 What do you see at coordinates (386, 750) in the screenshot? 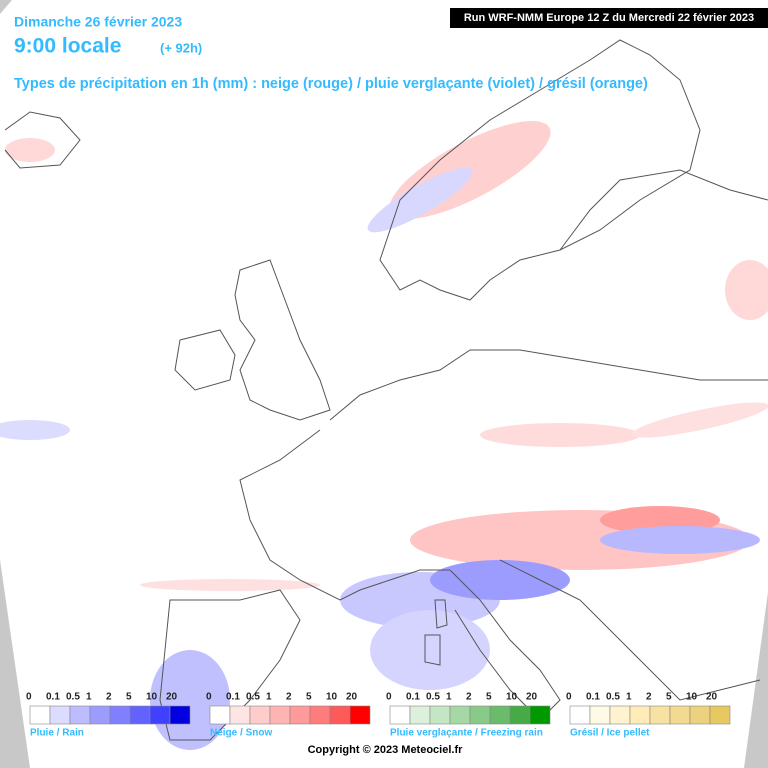
I see `copyright: Copyright © 2023 Meteociel.fr` at bounding box center [386, 750].